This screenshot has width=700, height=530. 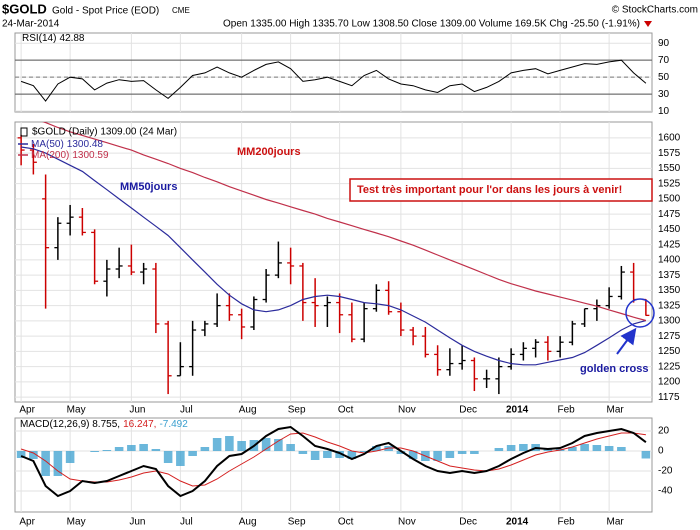 What do you see at coordinates (39, 38) in the screenshot?
I see `legend-name: RSI(14)` at bounding box center [39, 38].